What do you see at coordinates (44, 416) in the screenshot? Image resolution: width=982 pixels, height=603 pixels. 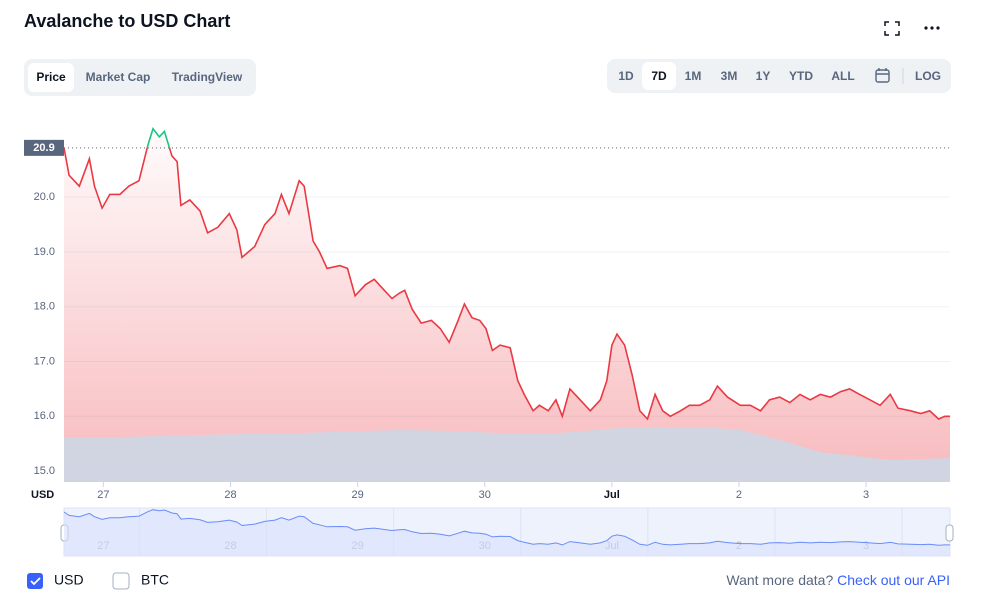 I see `y-tick-label: 16.0` at bounding box center [44, 416].